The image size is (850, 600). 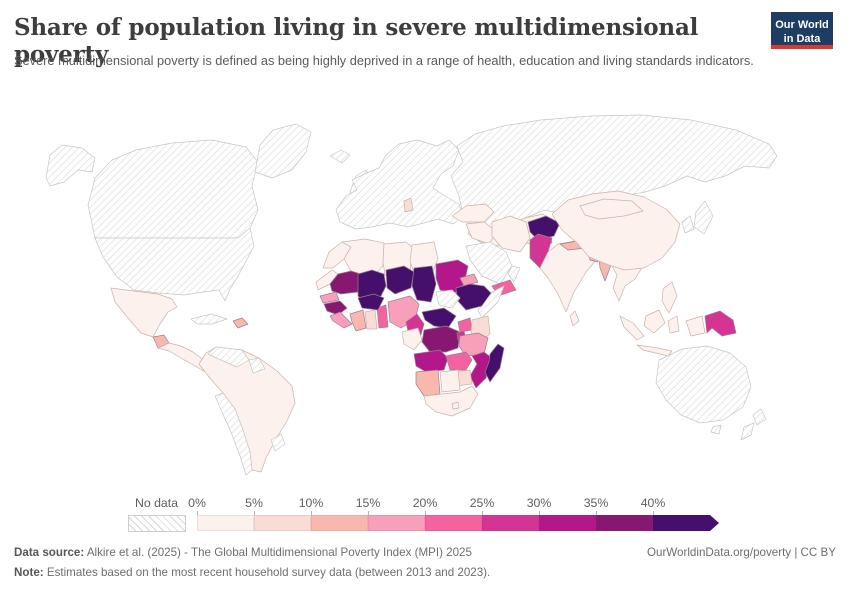 What do you see at coordinates (673, 324) in the screenshot?
I see `island-sulawesi` at bounding box center [673, 324].